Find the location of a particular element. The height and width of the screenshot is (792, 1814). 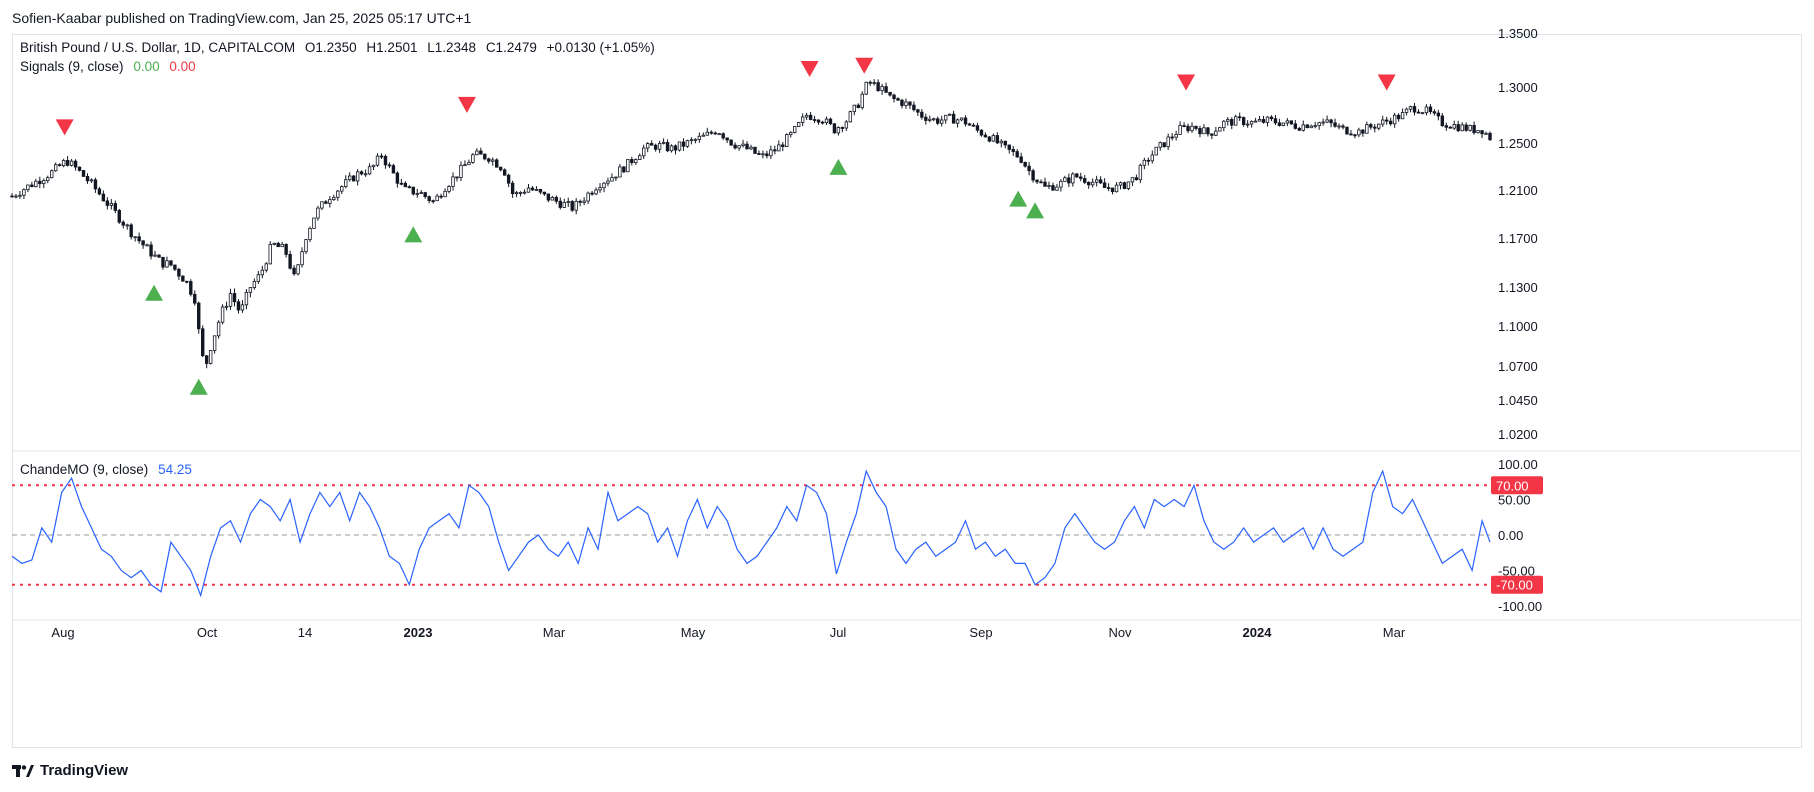

sell-signal-arrow is located at coordinates (1186, 82).